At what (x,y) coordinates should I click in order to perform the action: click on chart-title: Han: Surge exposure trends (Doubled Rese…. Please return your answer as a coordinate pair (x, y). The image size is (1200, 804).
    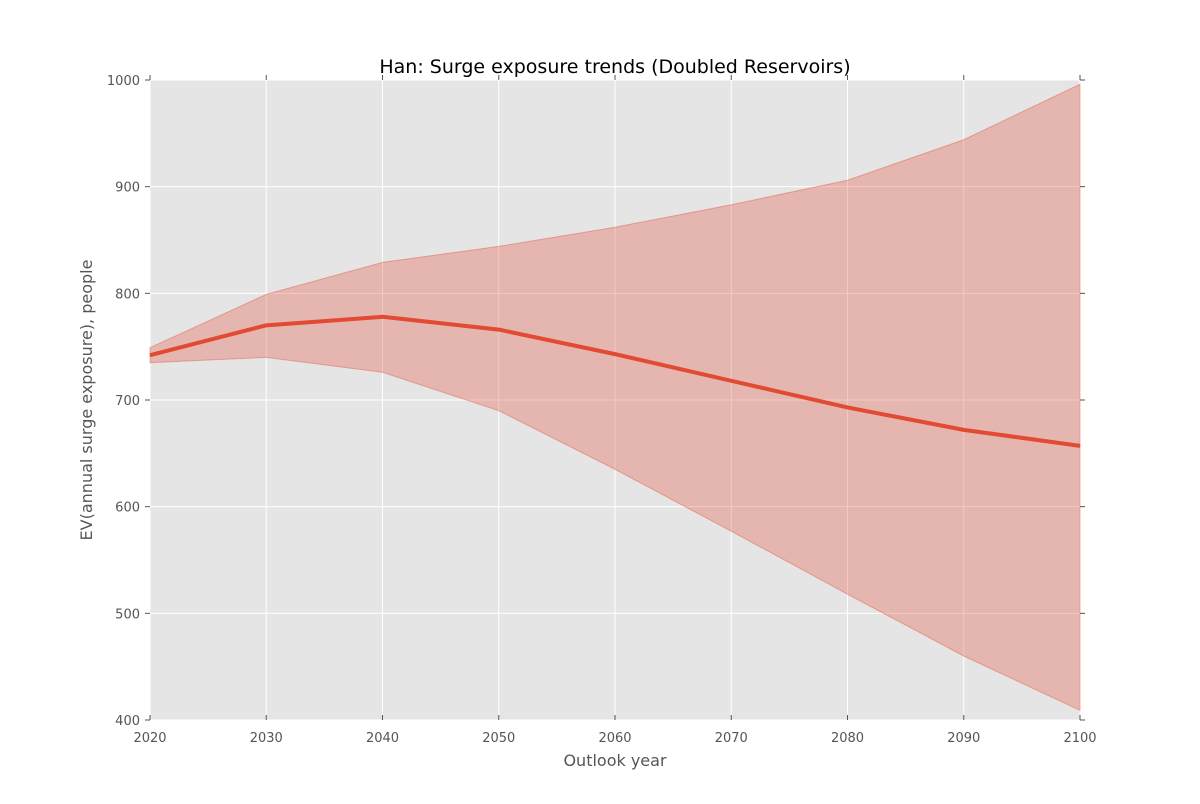
    Looking at the image, I should click on (614, 67).